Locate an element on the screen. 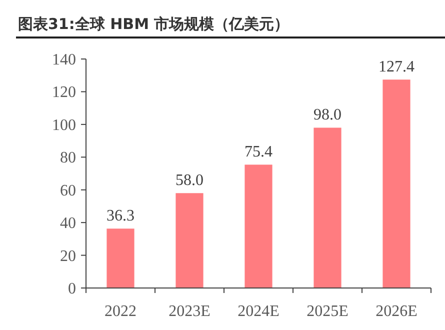 This screenshot has width=445, height=330. y-tick-label: 120 is located at coordinates (64, 93).